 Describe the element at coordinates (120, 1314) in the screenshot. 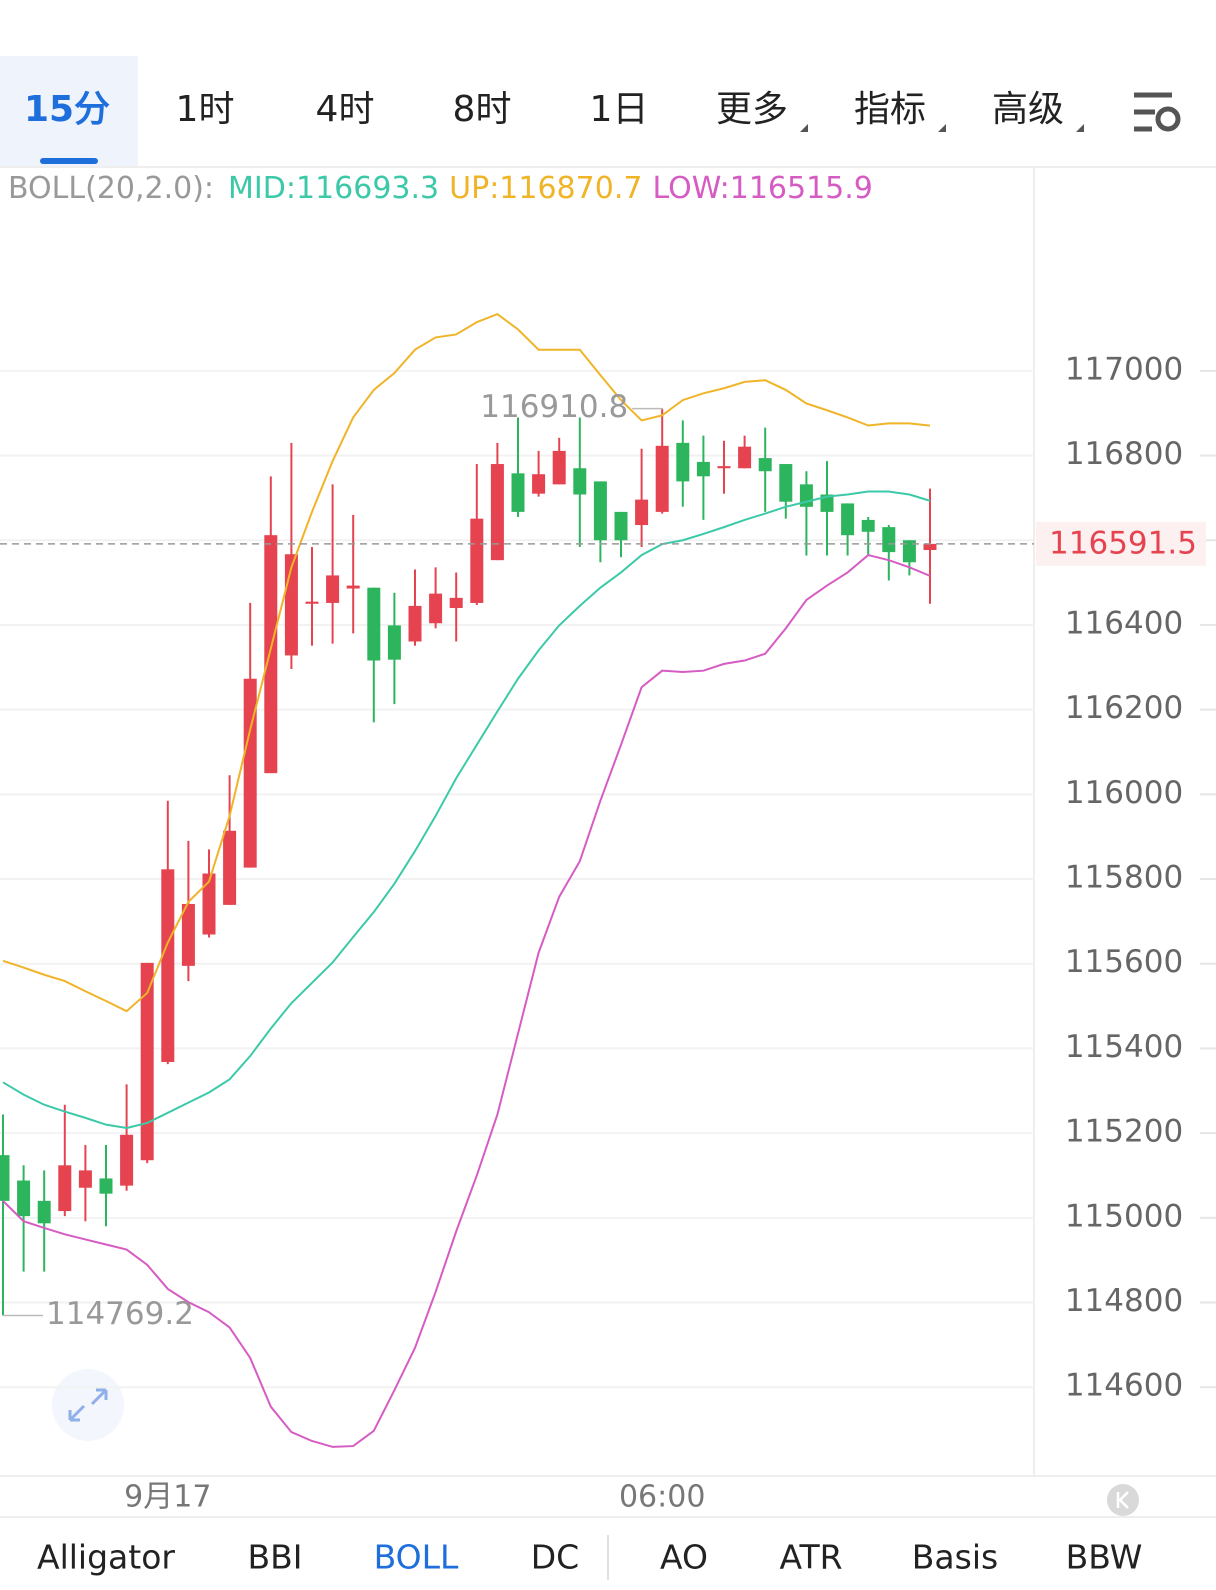

I see `min-label: 114769.2` at that location.